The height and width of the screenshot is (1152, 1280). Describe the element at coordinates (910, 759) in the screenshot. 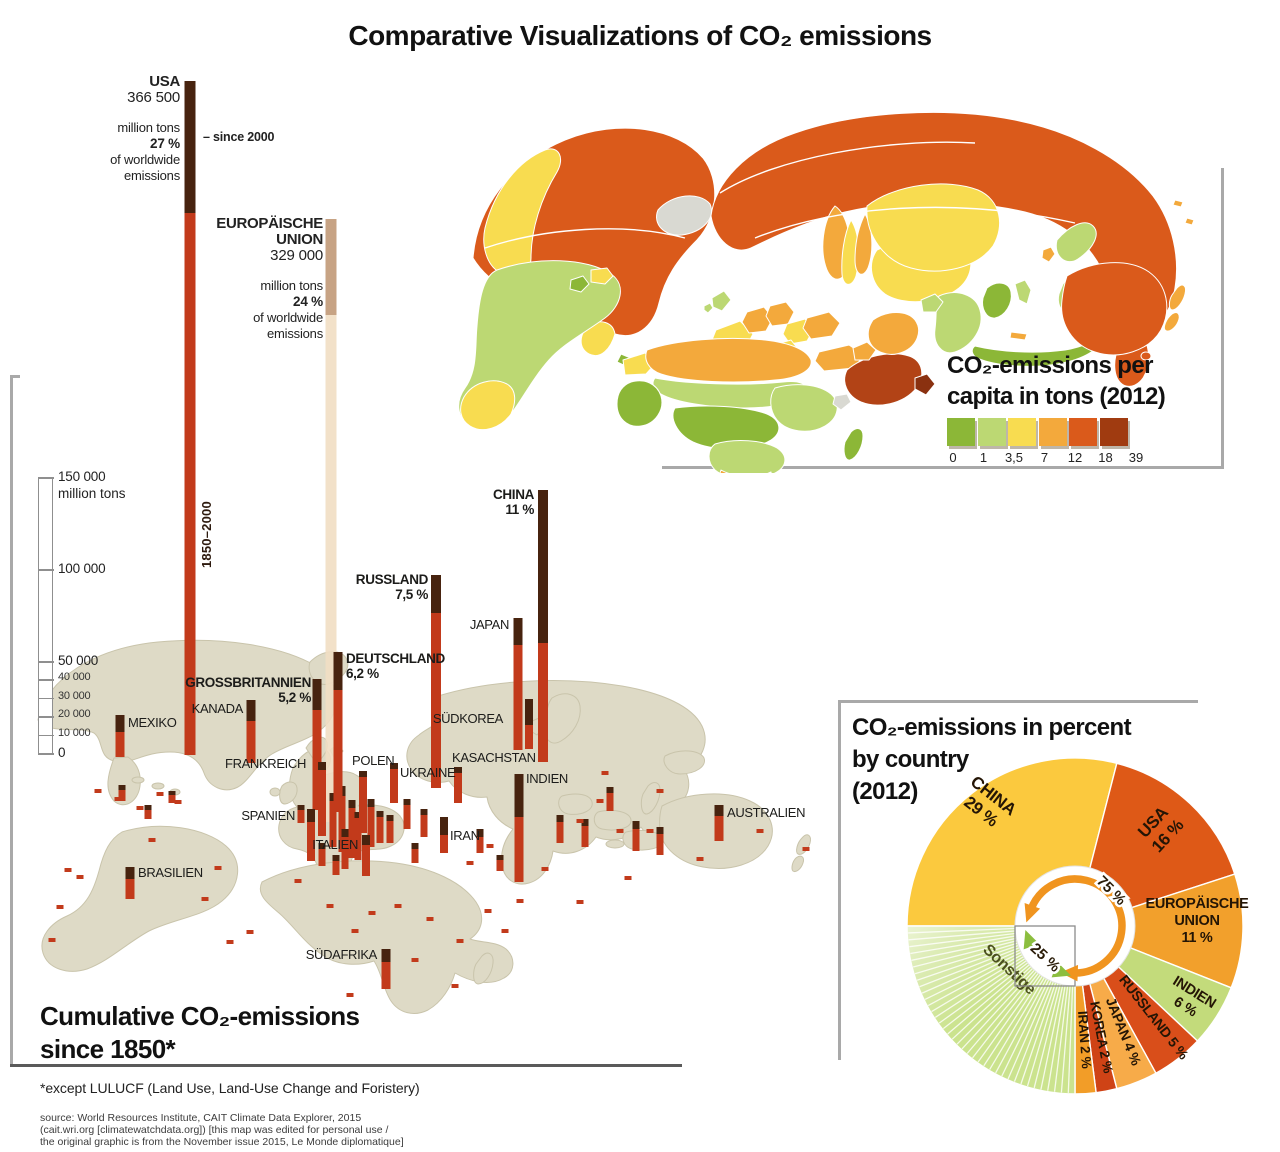

I see `pie-title-2: by country` at that location.